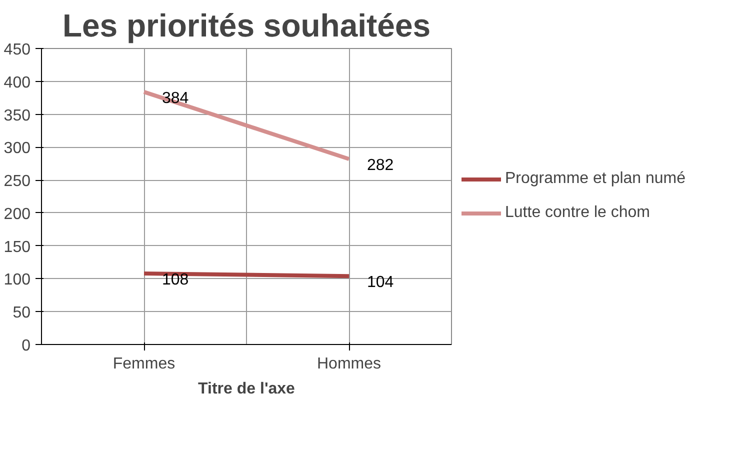  I want to click on y-tick-label: 400, so click(17, 83).